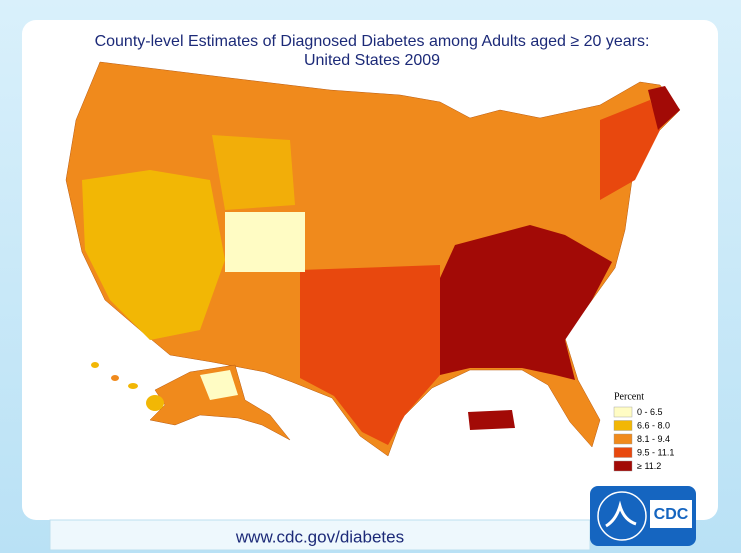 This screenshot has width=741, height=558. Describe the element at coordinates (370, 355) in the screenshot. I see `south-central-region` at that location.